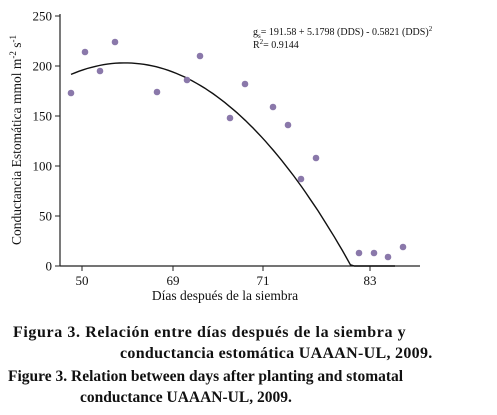 Image resolution: width=497 pixels, height=415 pixels. What do you see at coordinates (276, 353) in the screenshot?
I see `caption-spanish-line-2: conductancia estomática UAAAN-UL, 2009.` at bounding box center [276, 353].